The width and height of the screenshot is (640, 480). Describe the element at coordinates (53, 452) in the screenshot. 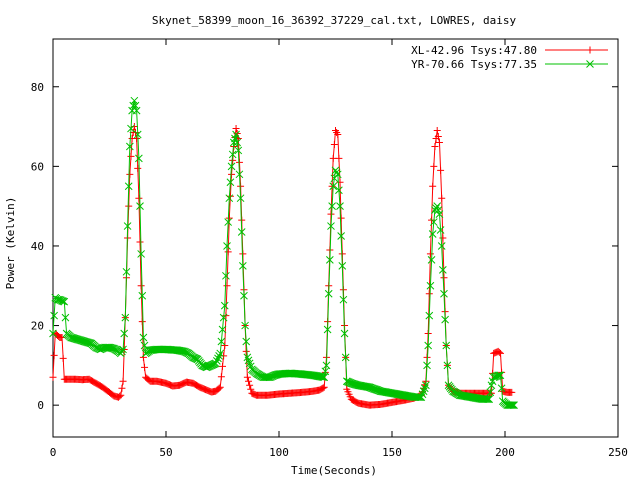

I see `x-tick-label: 0` at that location.